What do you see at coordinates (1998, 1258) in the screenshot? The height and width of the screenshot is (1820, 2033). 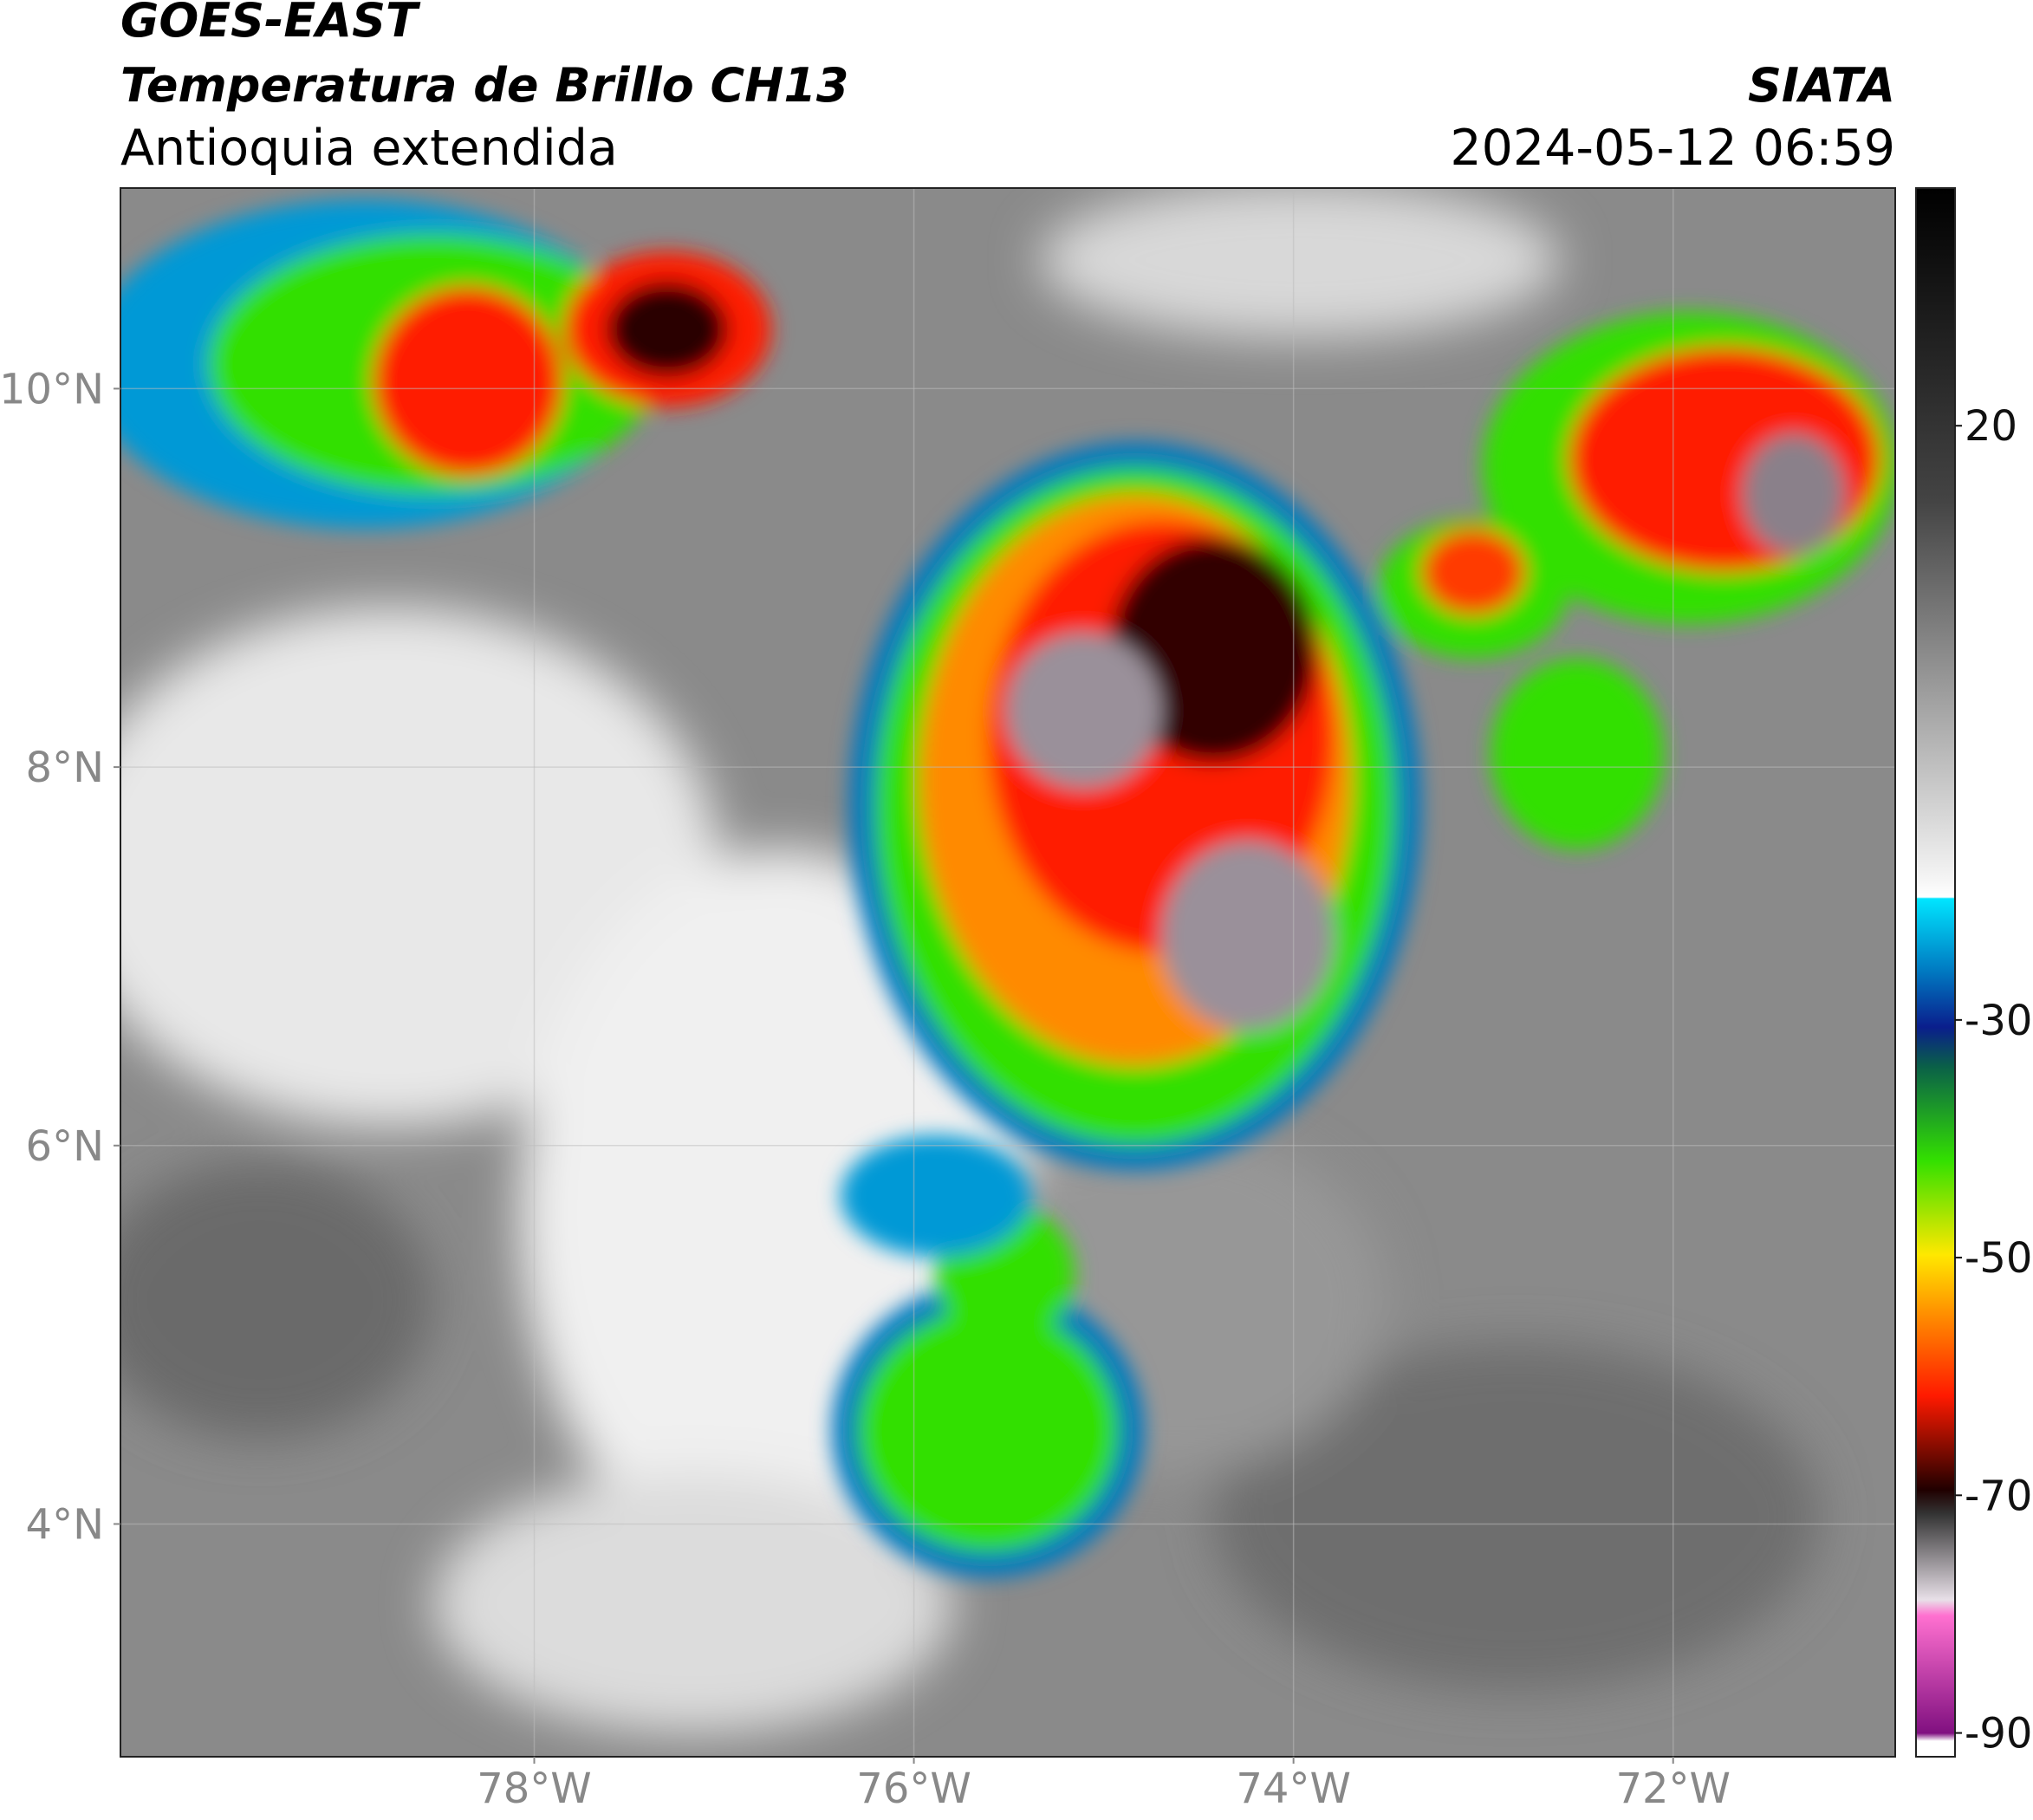 I see `colorbar-tick-label: -50` at bounding box center [1998, 1258].